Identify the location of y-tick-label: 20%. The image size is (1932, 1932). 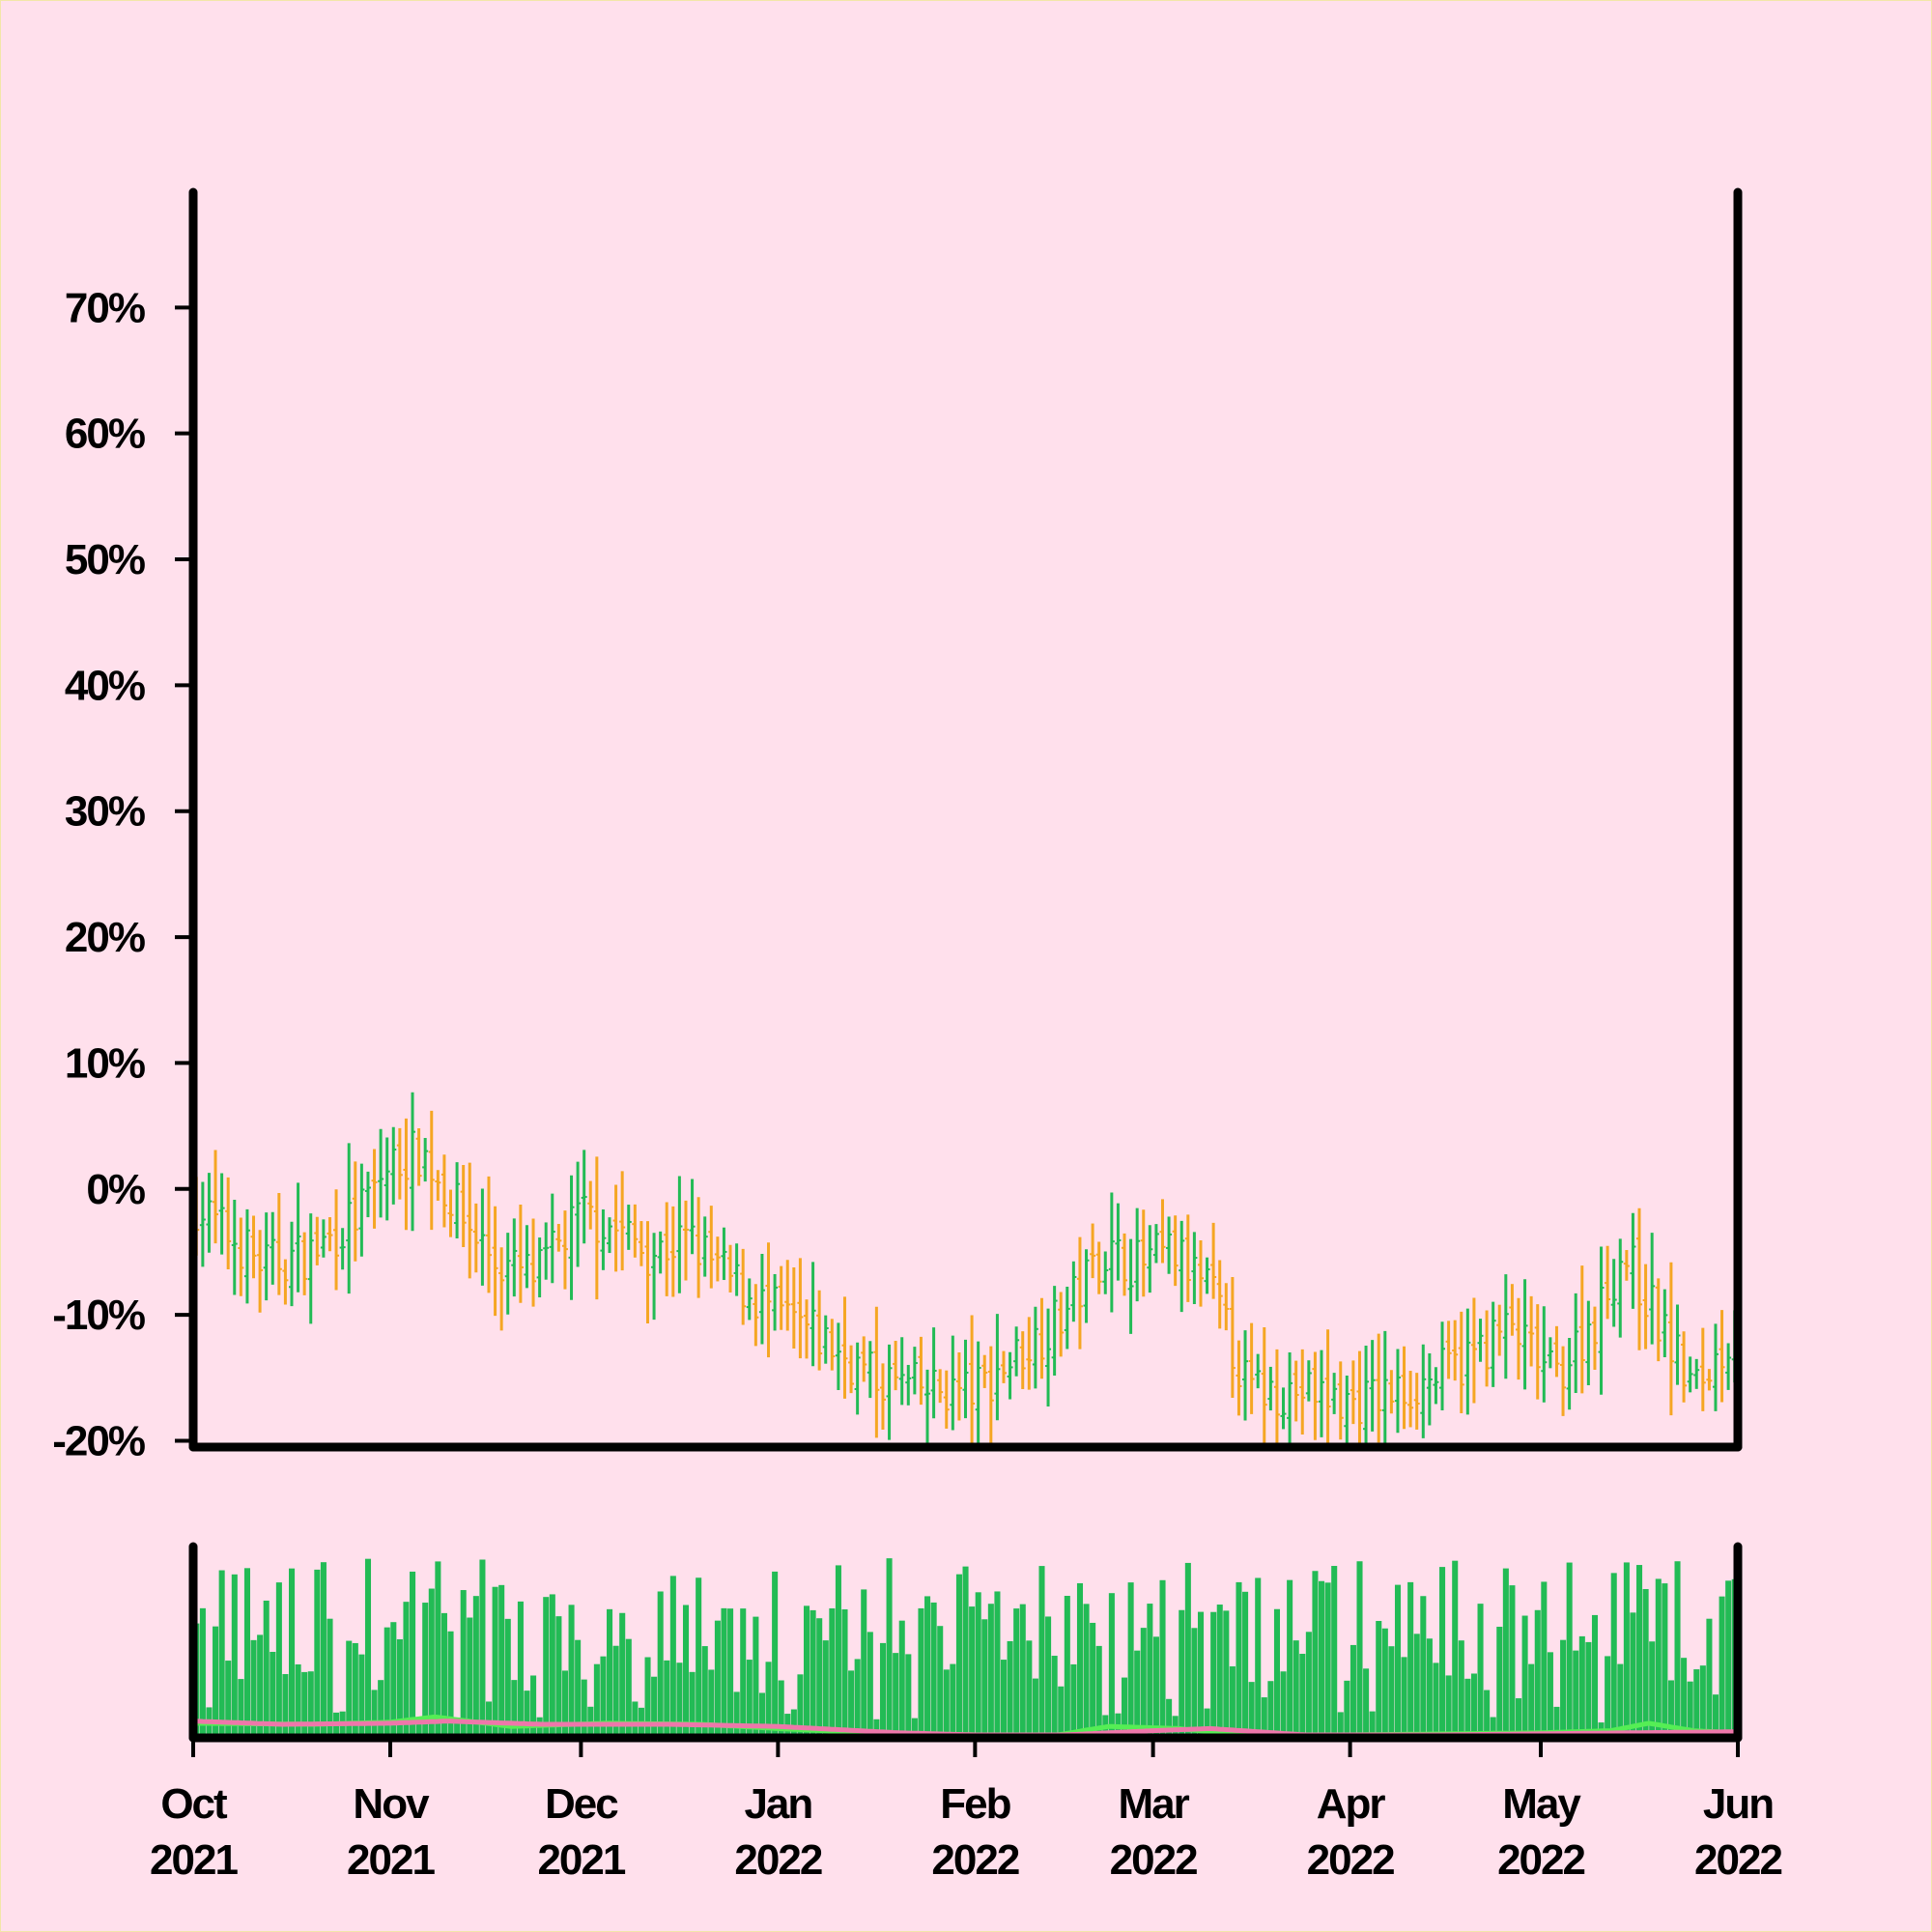
(105, 937).